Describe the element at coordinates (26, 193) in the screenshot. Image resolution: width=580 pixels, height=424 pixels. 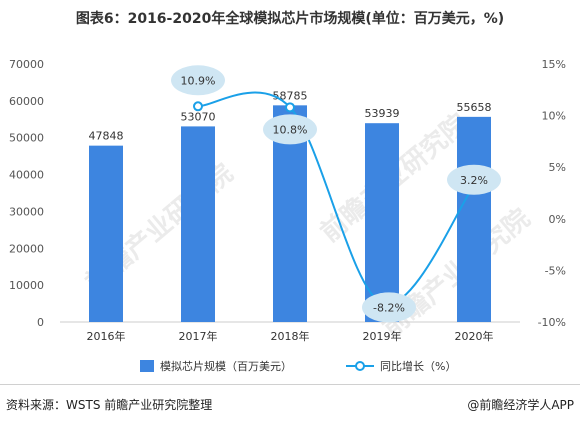
I see `y-left-axis: 0 10000 20000 30000 40000 50000 60000 70000` at that location.